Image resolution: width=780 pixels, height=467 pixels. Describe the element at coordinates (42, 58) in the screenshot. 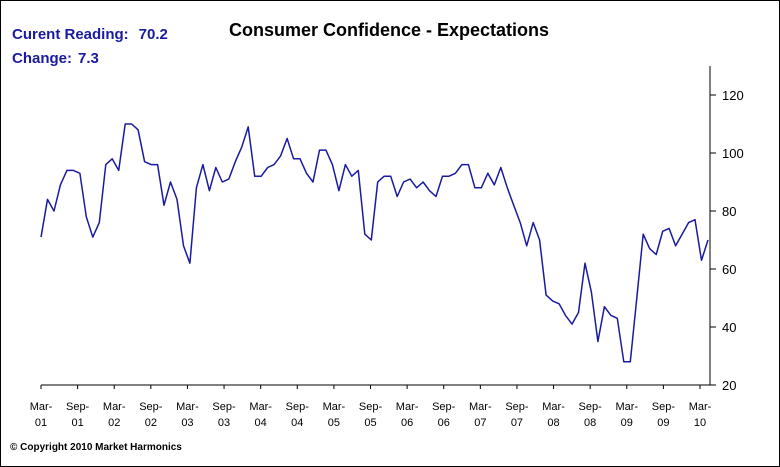

I see `change-label: Change:` at that location.